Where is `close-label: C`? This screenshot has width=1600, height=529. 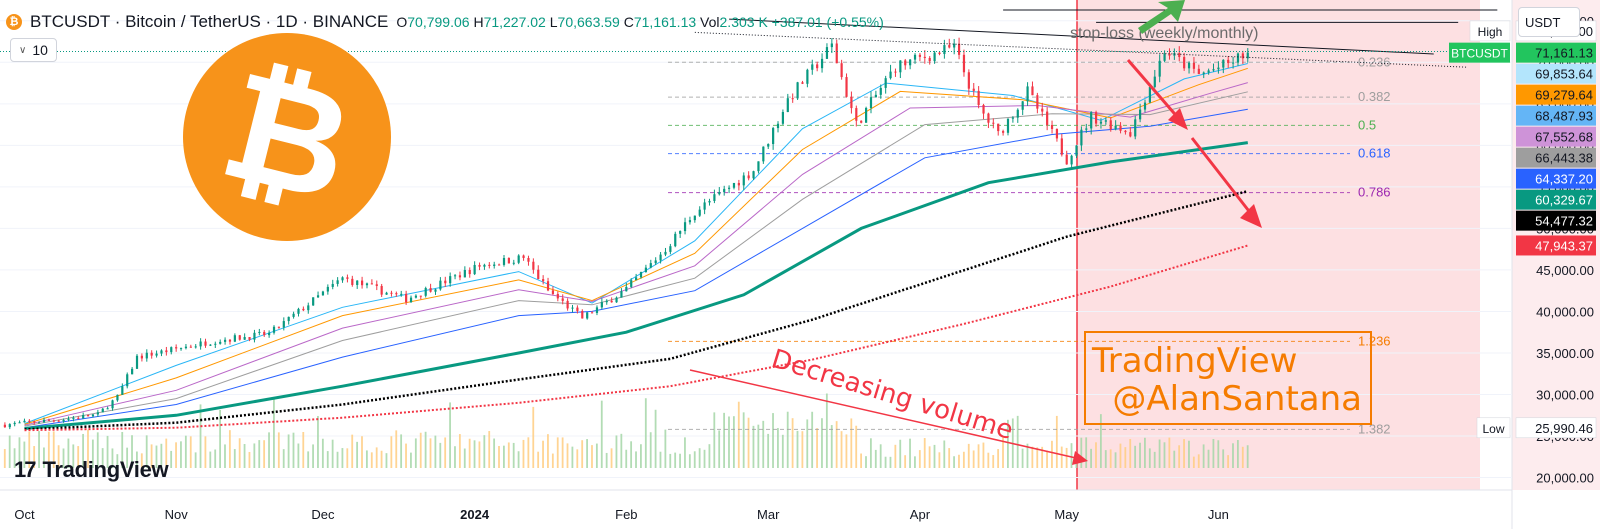
close-label: C is located at coordinates (628, 22).